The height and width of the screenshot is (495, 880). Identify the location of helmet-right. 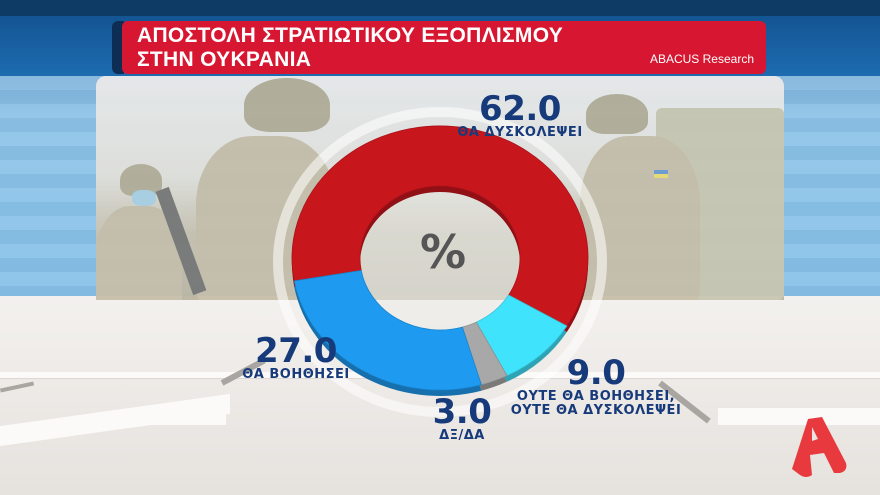
(617, 114).